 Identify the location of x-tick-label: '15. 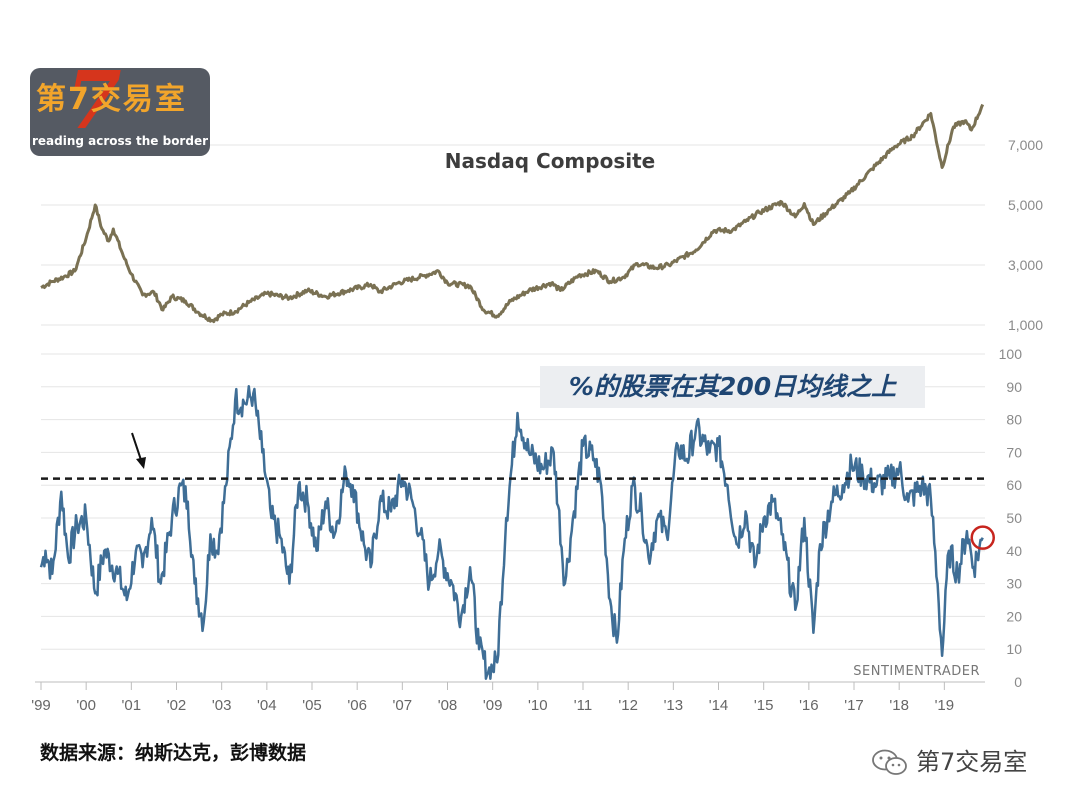
(764, 705).